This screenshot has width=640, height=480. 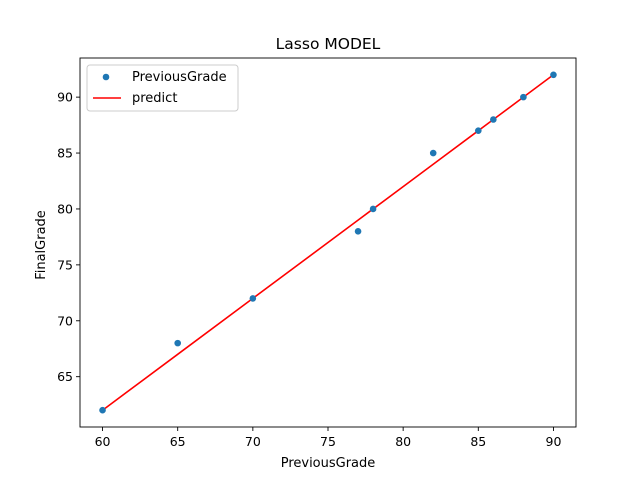 What do you see at coordinates (65, 264) in the screenshot?
I see `y-tick-label: 75` at bounding box center [65, 264].